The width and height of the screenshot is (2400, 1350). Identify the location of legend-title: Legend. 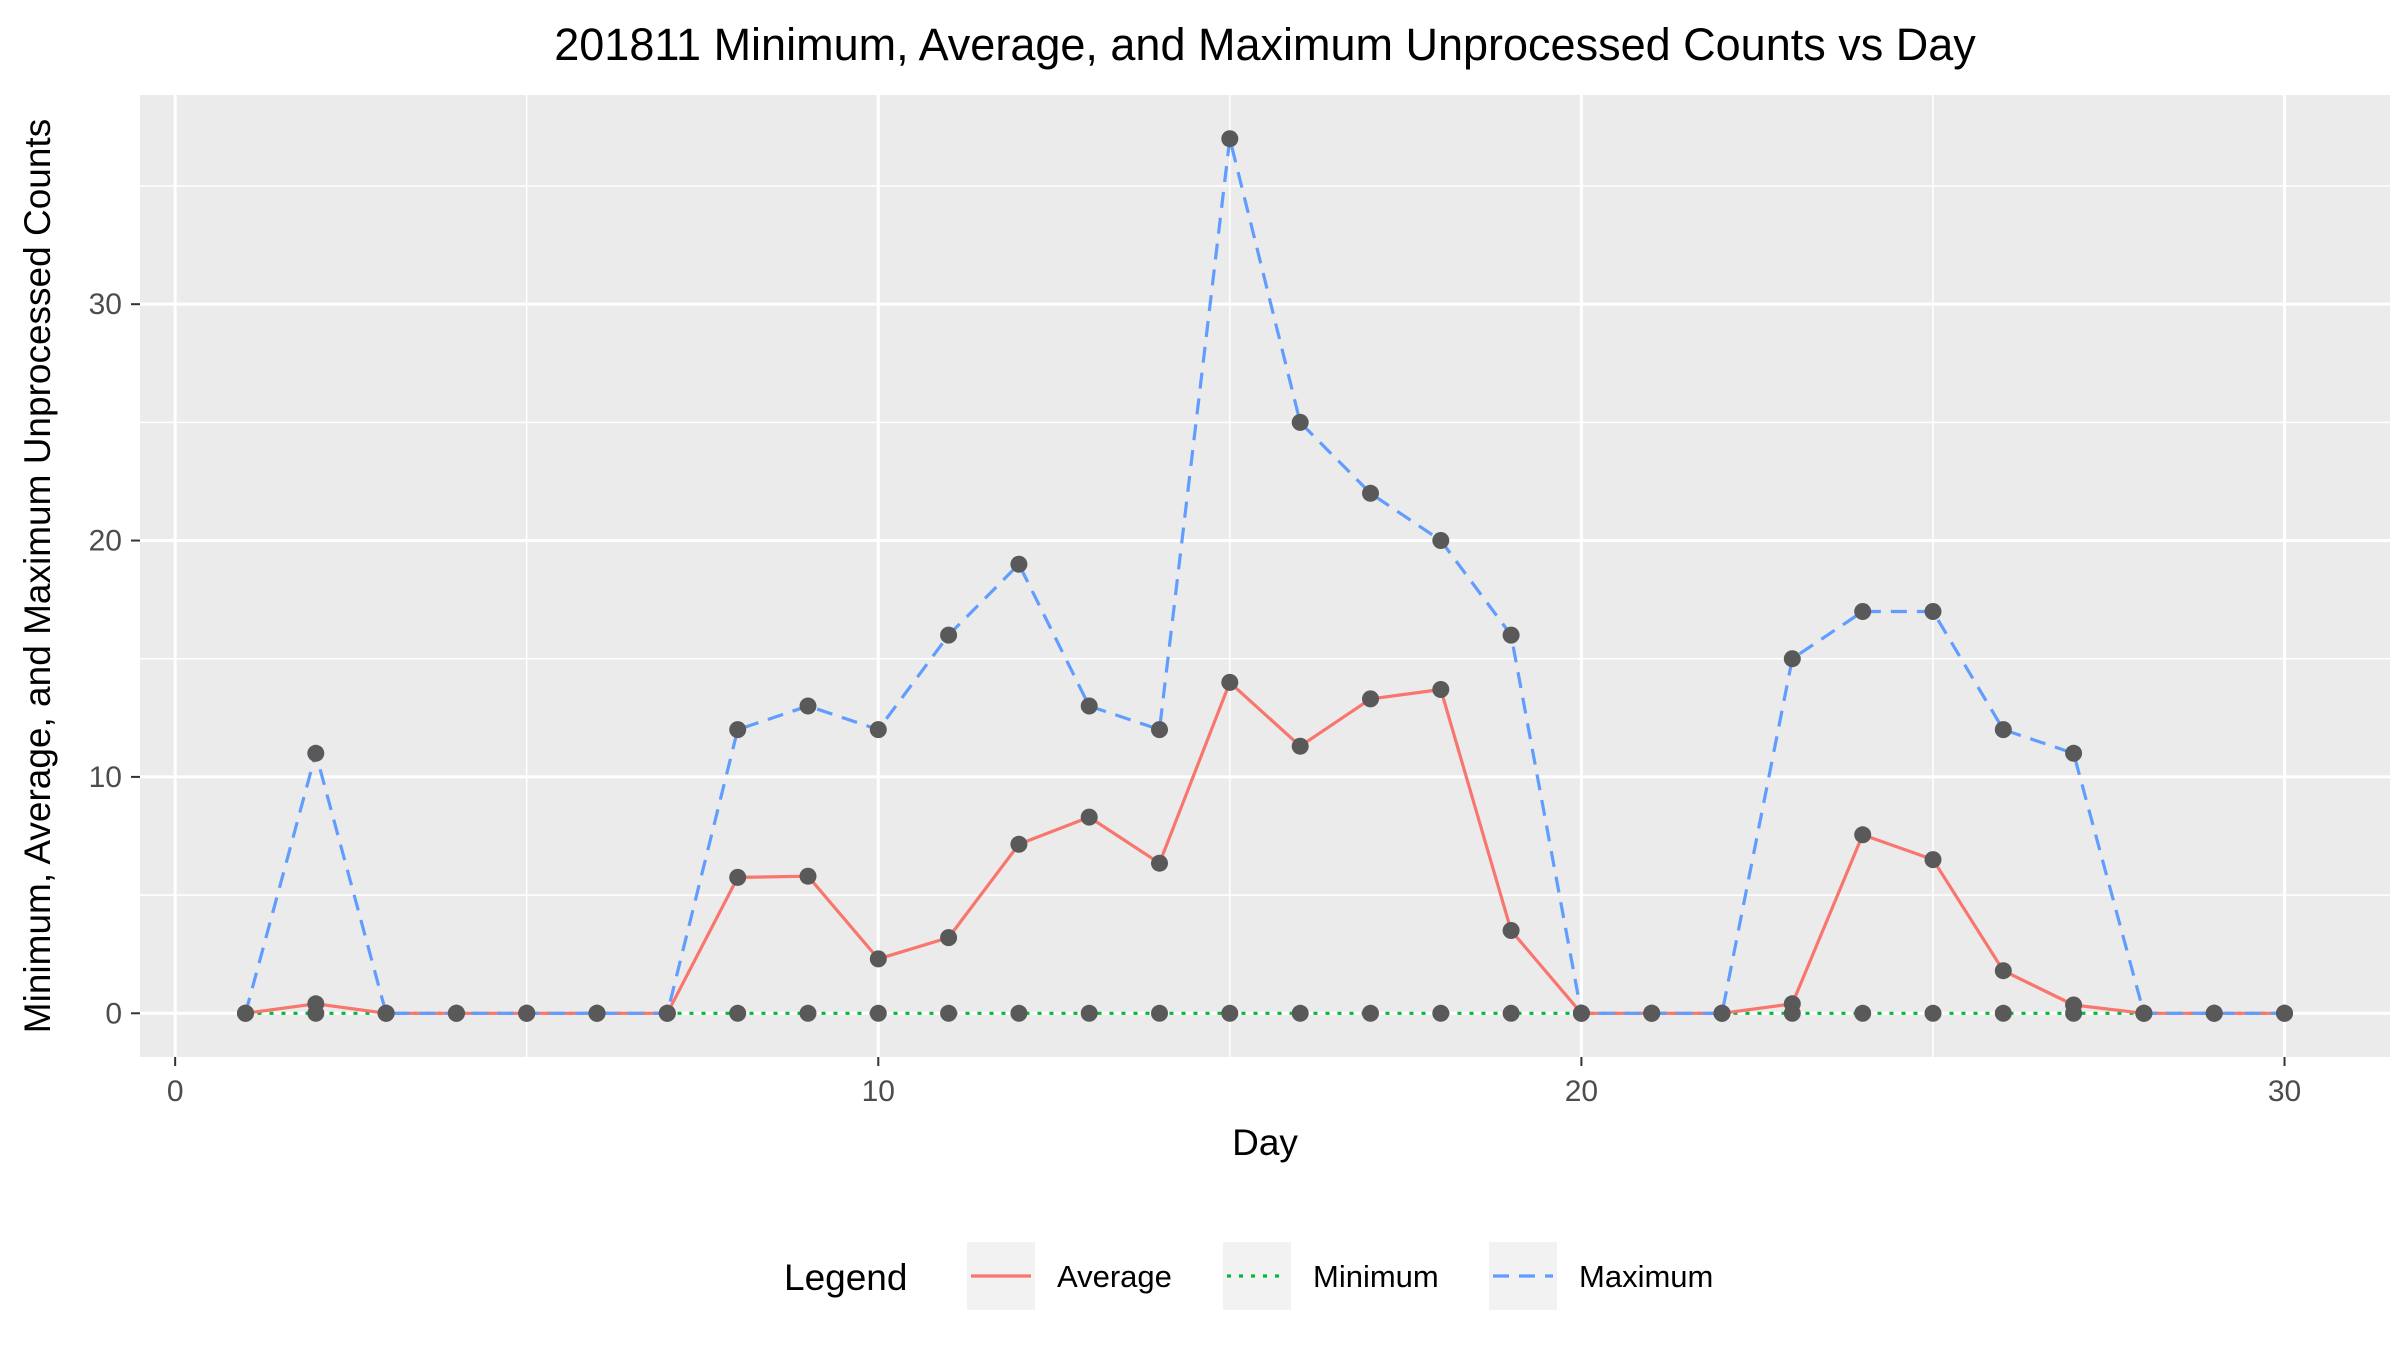
(845, 1277).